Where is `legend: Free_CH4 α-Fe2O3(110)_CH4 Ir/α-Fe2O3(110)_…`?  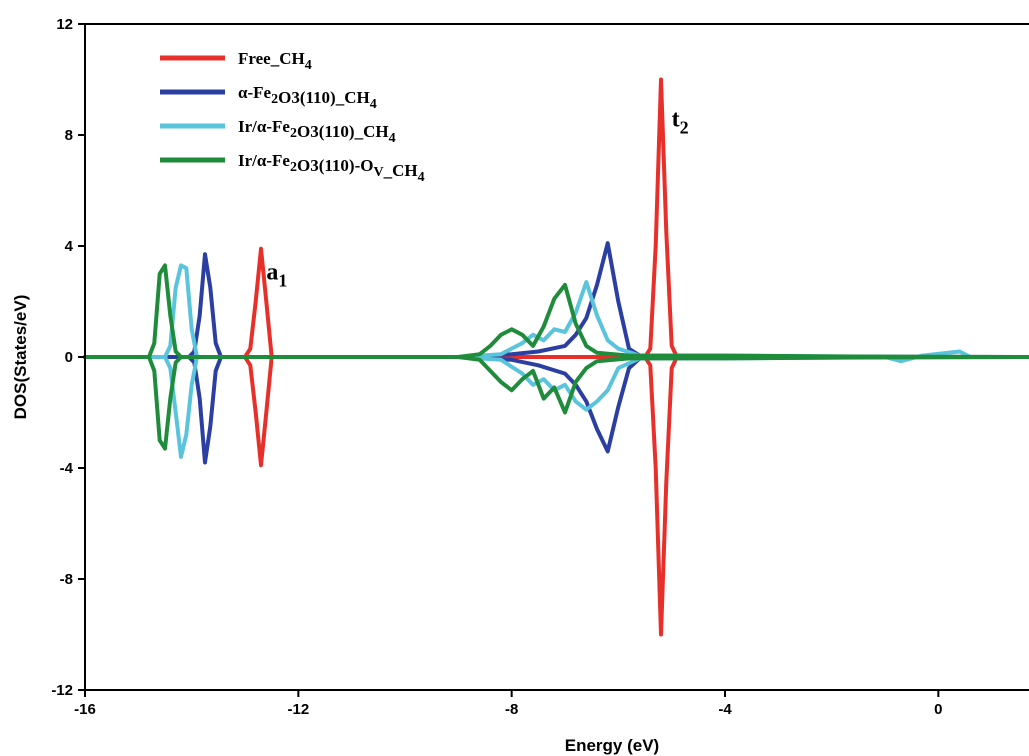
legend: Free_CH4 α-Fe2O3(110)_CH4 Ir/α-Fe2O3(110)_… is located at coordinates (292, 117).